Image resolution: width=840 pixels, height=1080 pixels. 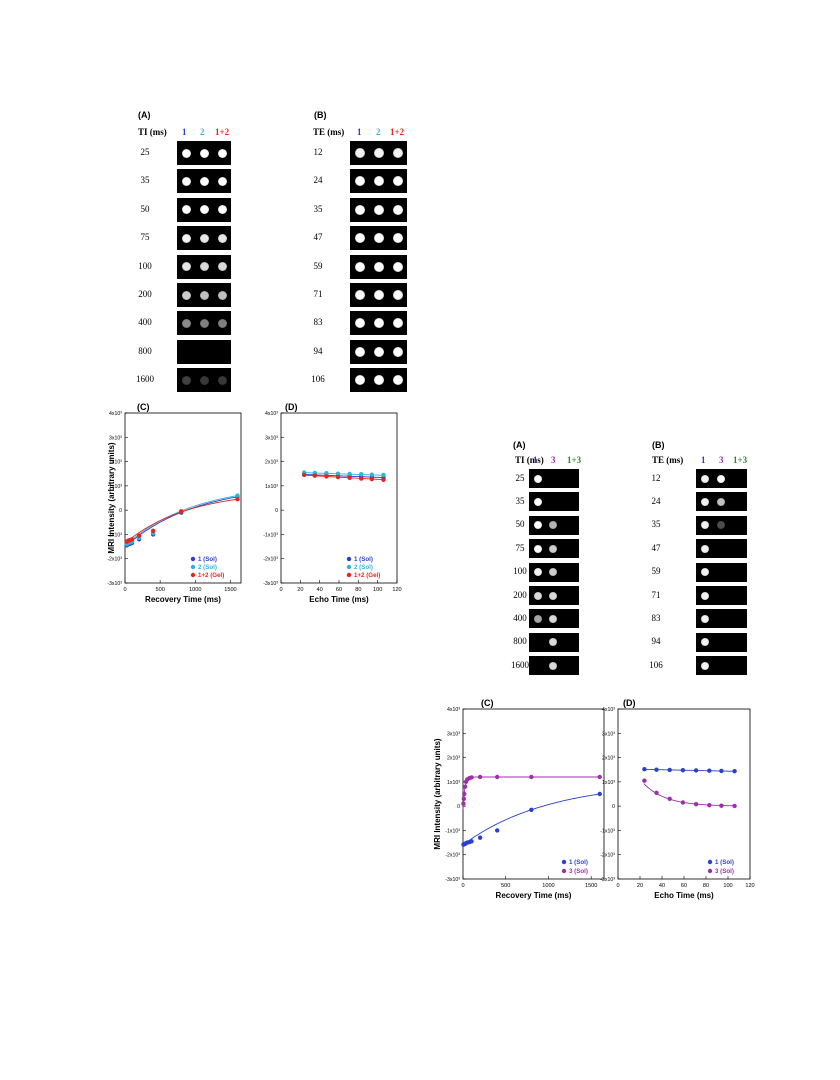 What do you see at coordinates (271, 414) in the screenshot?
I see `y-tick-label: 4x10³` at bounding box center [271, 414].